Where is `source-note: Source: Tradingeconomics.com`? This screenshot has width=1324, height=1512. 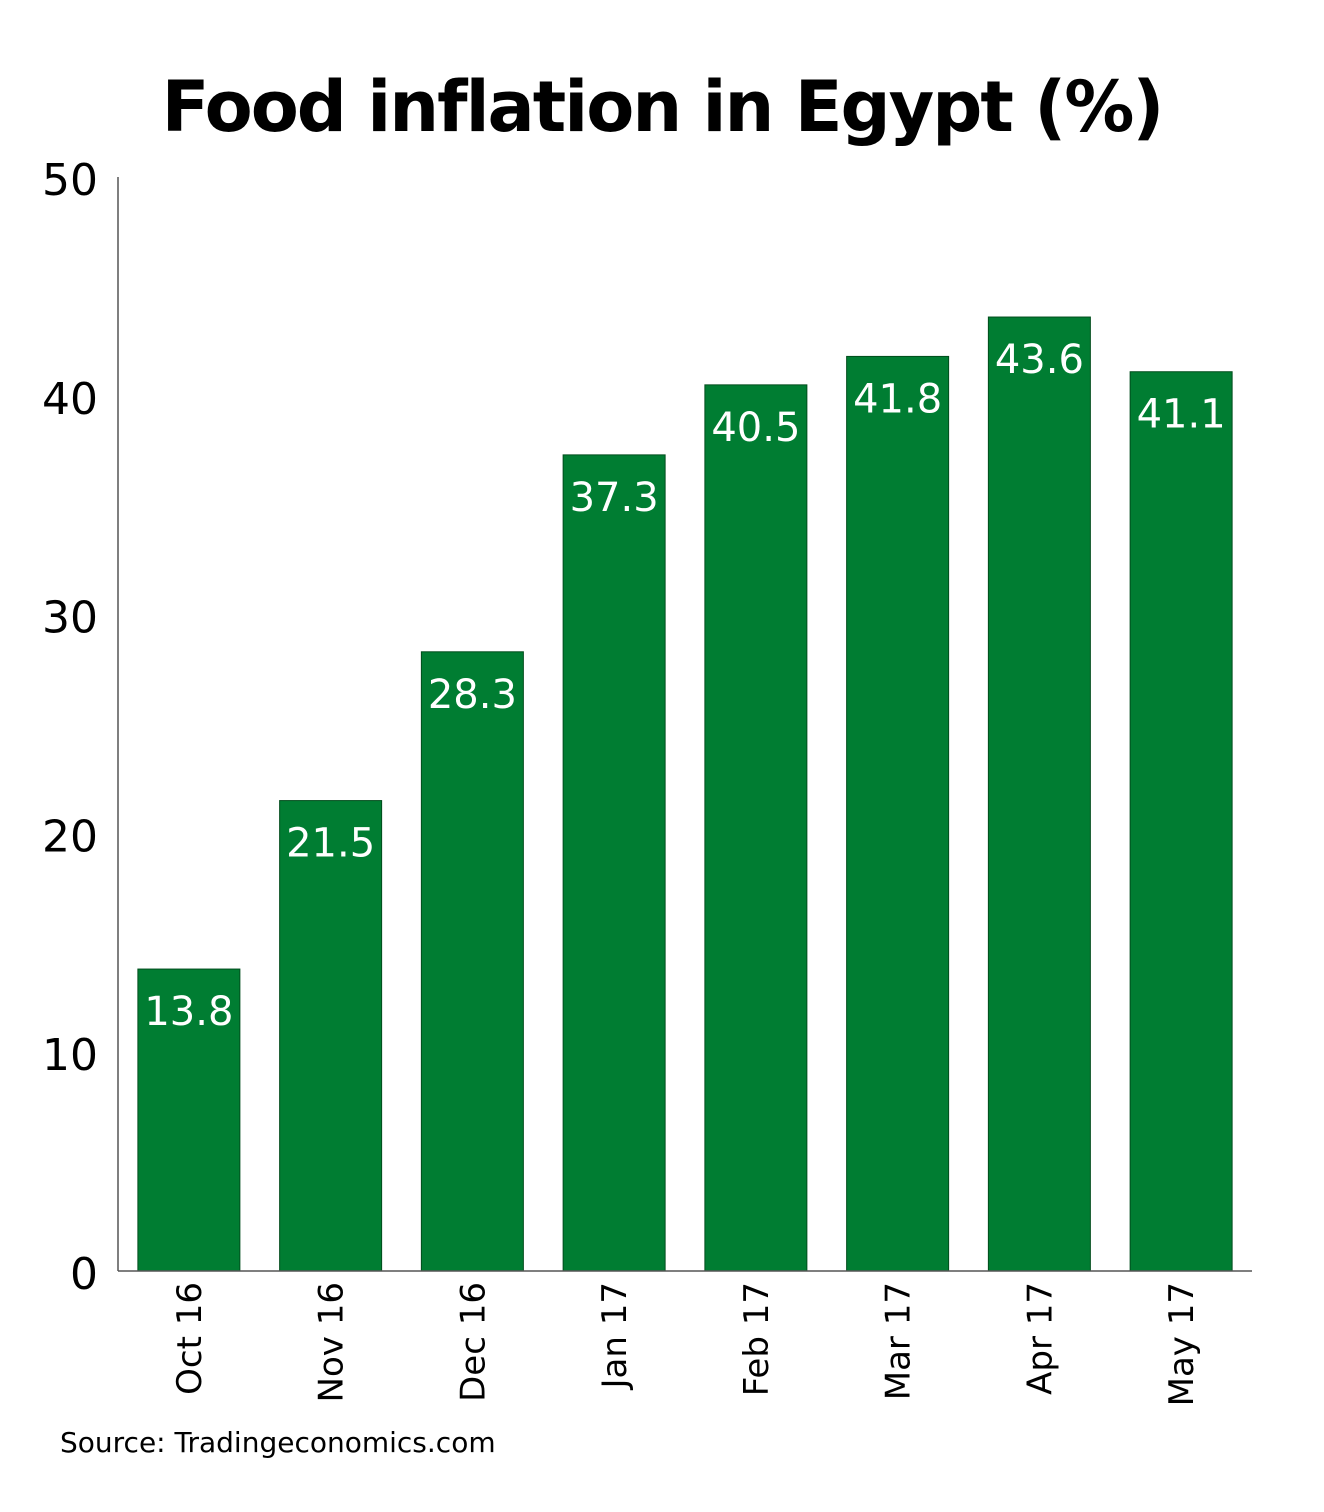
source-note: Source: Tradingeconomics.com is located at coordinates (278, 1442).